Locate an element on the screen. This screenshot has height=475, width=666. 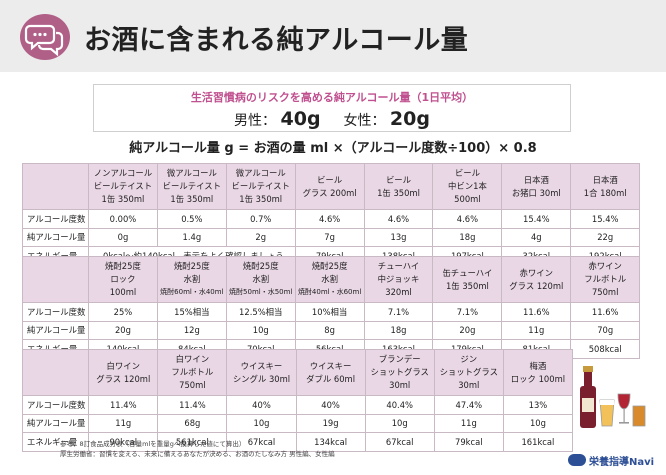
drink-header: 焼酎25度 水割 焼酎40ml・水60ml is located at coordinates (329, 279).